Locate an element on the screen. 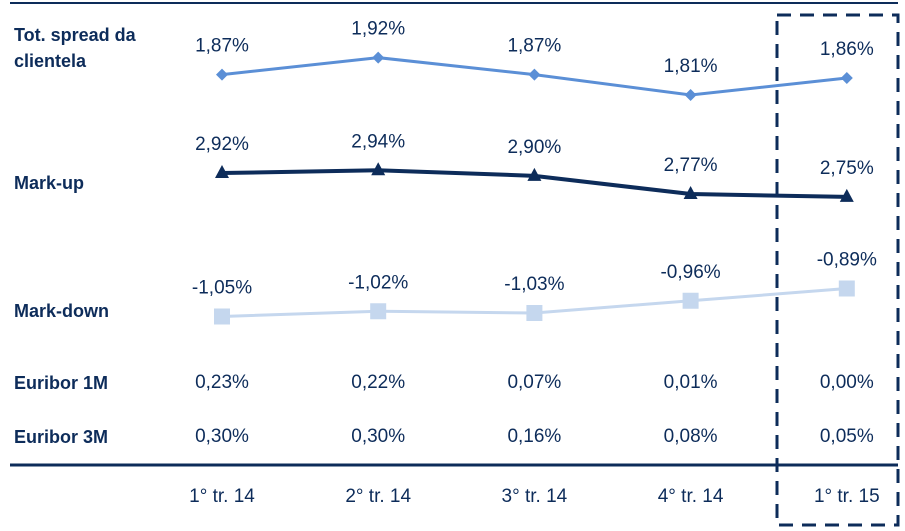  x-tick-label: 4° tr. 14 is located at coordinates (691, 496).